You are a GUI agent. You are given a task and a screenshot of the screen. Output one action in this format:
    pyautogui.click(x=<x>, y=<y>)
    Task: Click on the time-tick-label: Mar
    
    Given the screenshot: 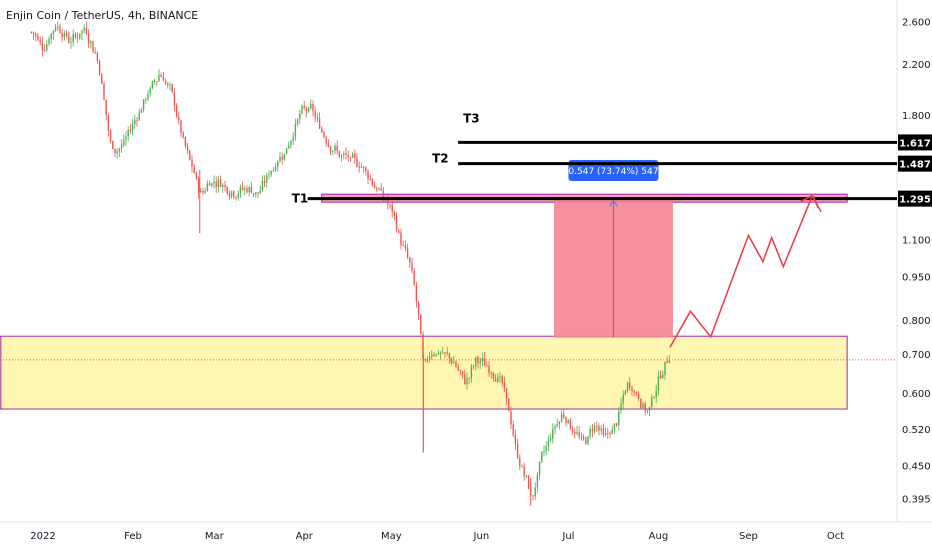 What is the action you would take?
    pyautogui.click(x=215, y=536)
    